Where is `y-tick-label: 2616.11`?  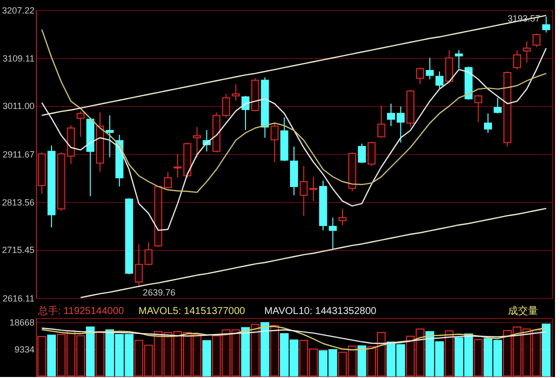 y-tick-label: 2616.11 is located at coordinates (18, 299).